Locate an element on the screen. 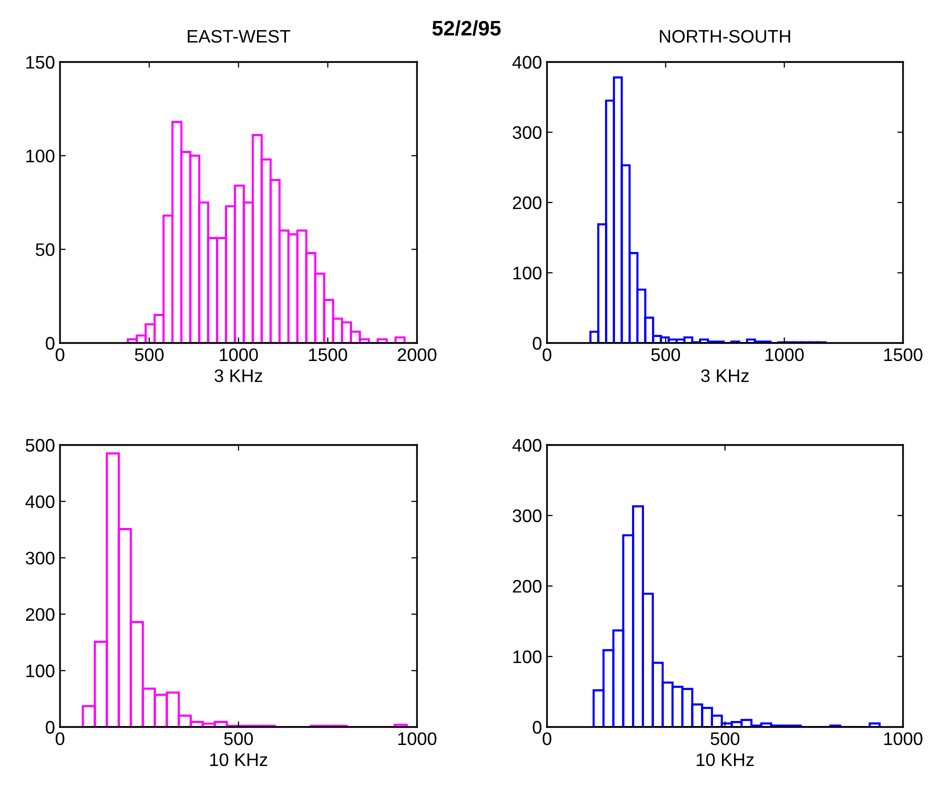  y-tick-label: 50 is located at coordinates (45, 249).